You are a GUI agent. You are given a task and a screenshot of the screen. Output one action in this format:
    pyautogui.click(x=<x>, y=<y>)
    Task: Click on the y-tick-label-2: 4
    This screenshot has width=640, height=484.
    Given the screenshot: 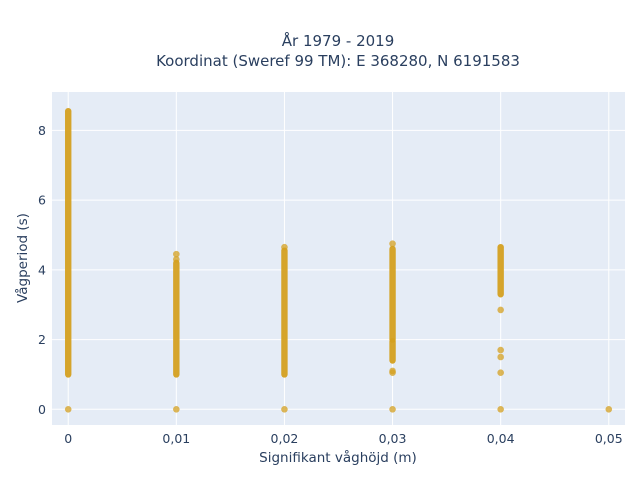 What is the action you would take?
    pyautogui.click(x=42, y=269)
    